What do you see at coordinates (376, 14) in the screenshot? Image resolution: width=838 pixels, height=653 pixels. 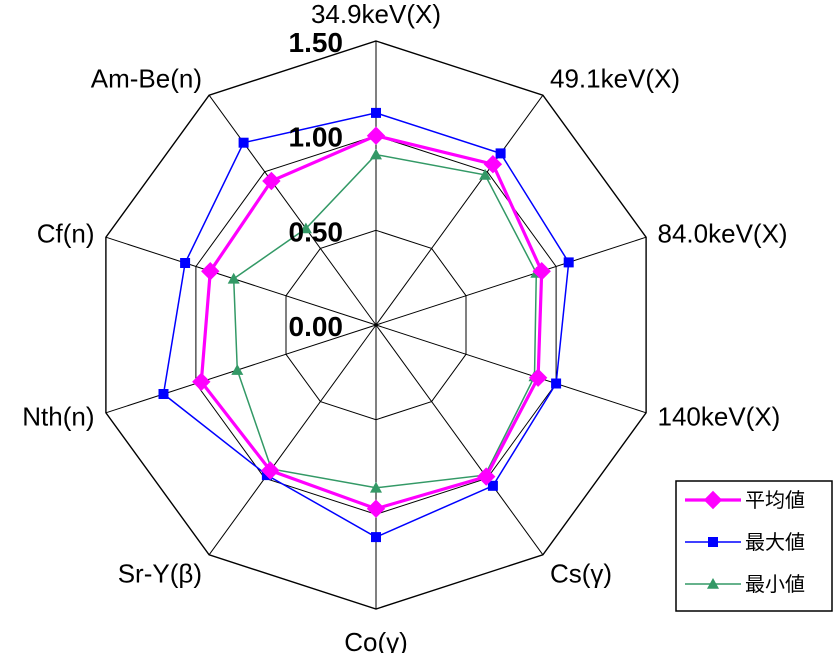 I see `axis-label-0: 34.9keV(X)` at bounding box center [376, 14].